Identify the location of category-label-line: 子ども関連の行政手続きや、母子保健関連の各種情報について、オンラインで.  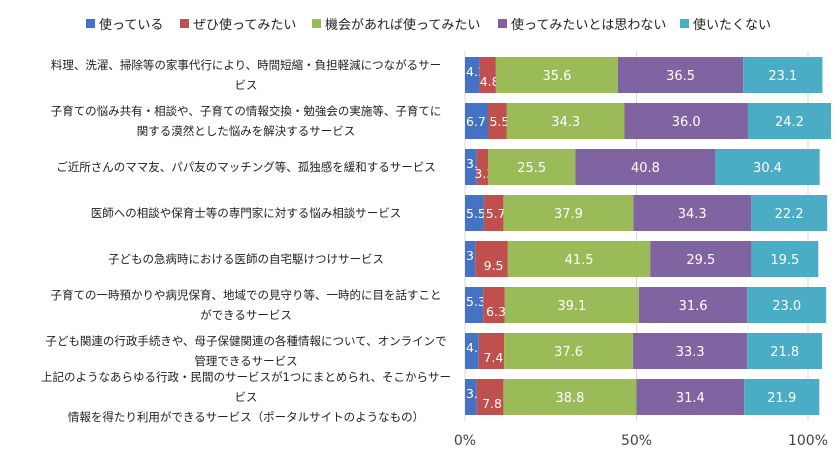
(246, 341).